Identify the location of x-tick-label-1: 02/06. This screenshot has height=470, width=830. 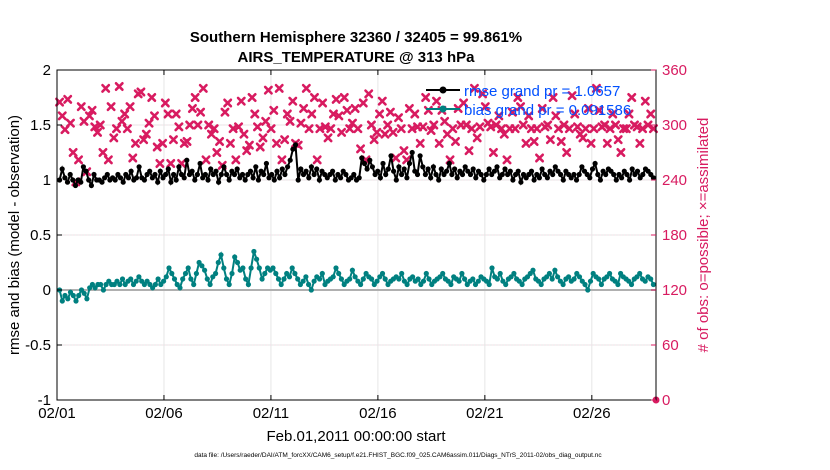
(164, 413).